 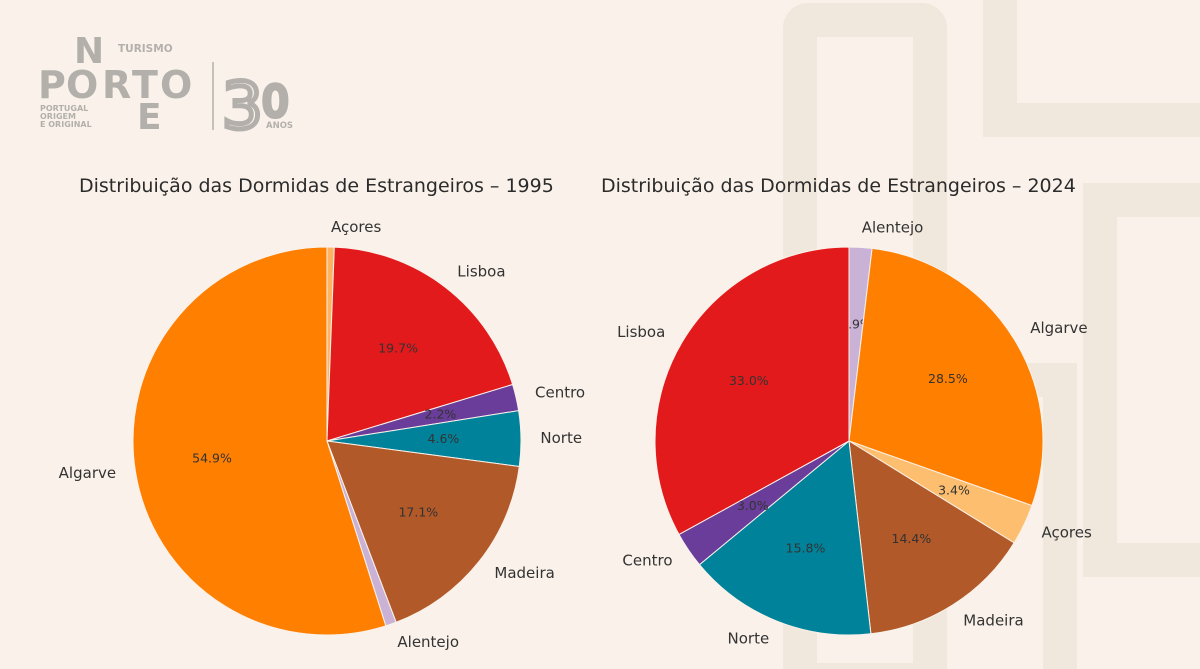 I want to click on slice-label-2024-madeira: Madeira, so click(x=993, y=621).